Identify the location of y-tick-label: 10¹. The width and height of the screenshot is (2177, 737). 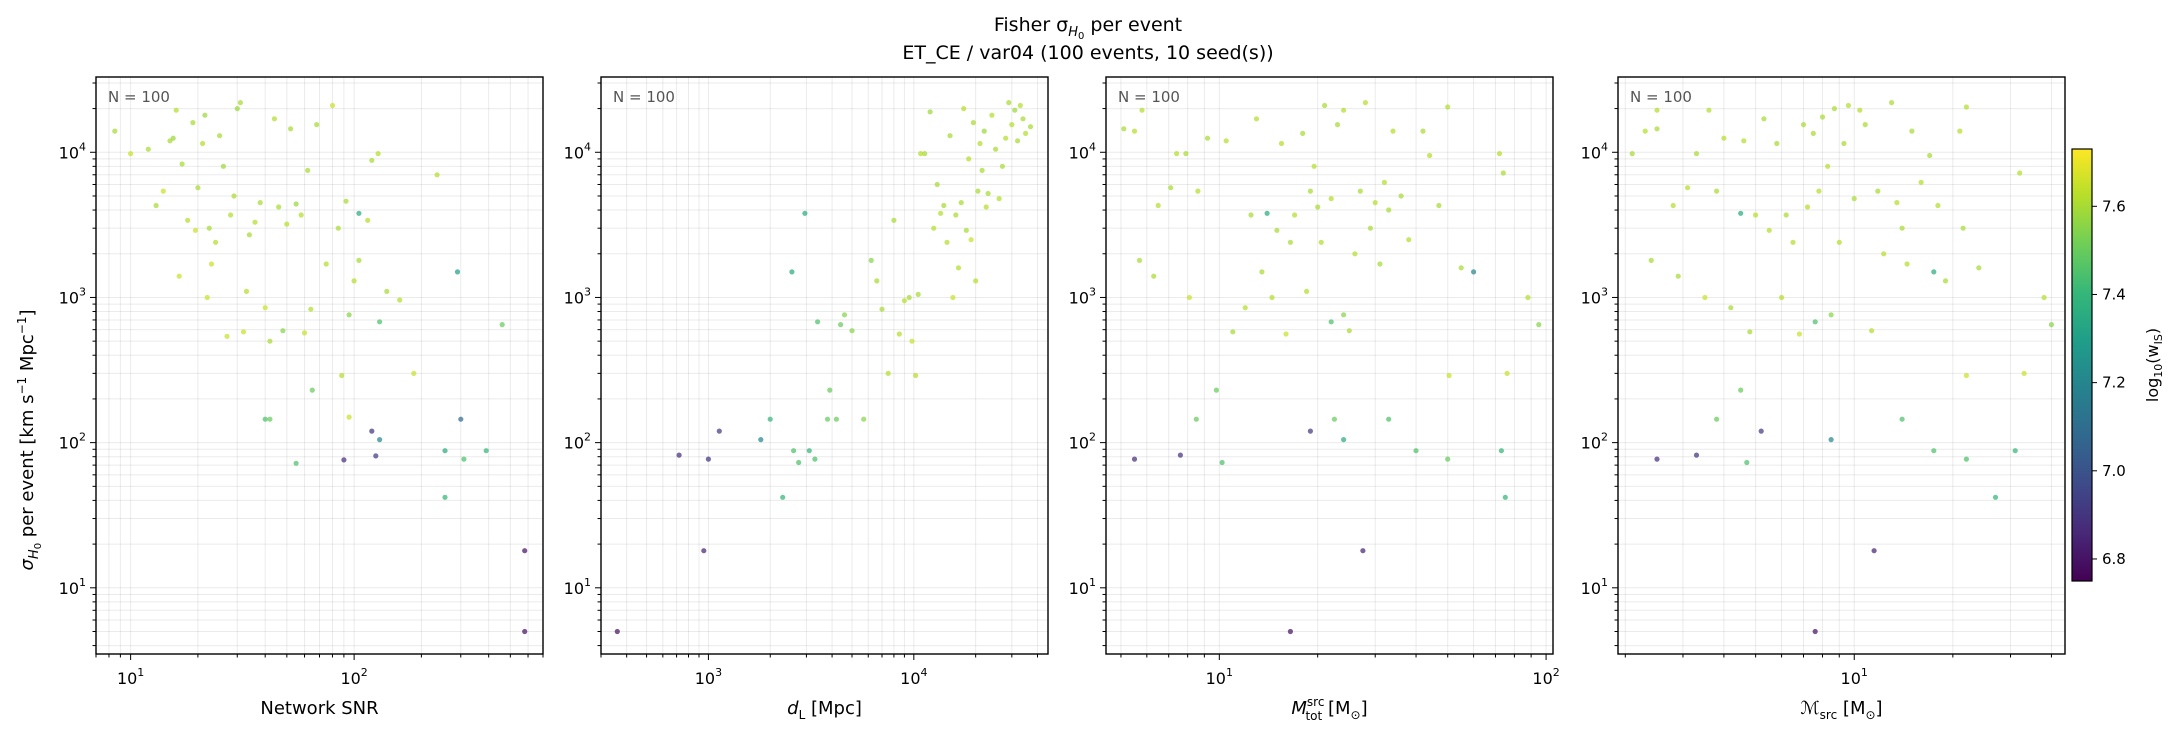
(577, 587).